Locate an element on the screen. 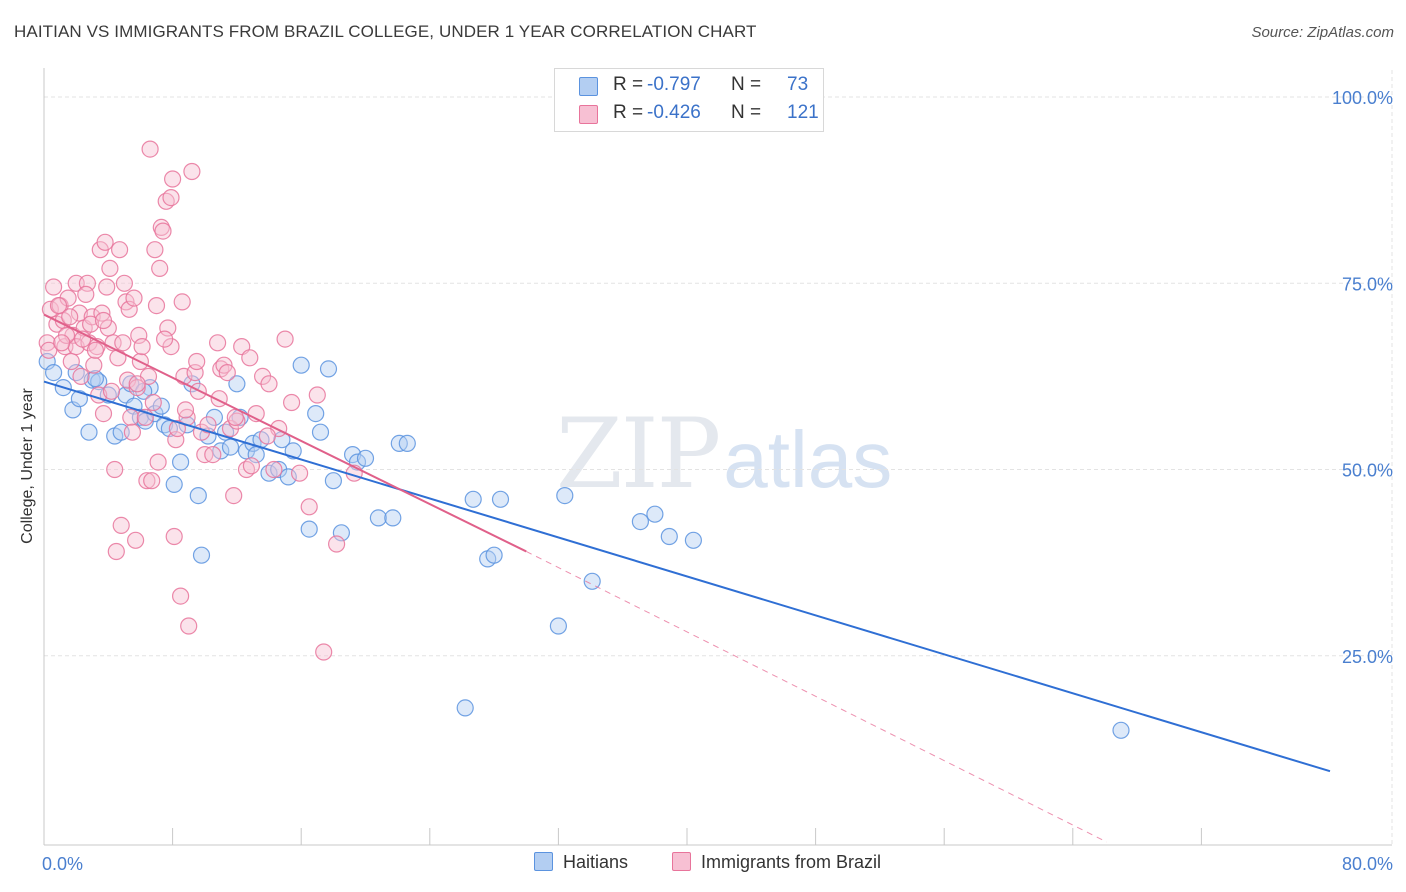 This screenshot has width=1406, height=892. x-tick-label: 80.0% is located at coordinates (1367, 864).